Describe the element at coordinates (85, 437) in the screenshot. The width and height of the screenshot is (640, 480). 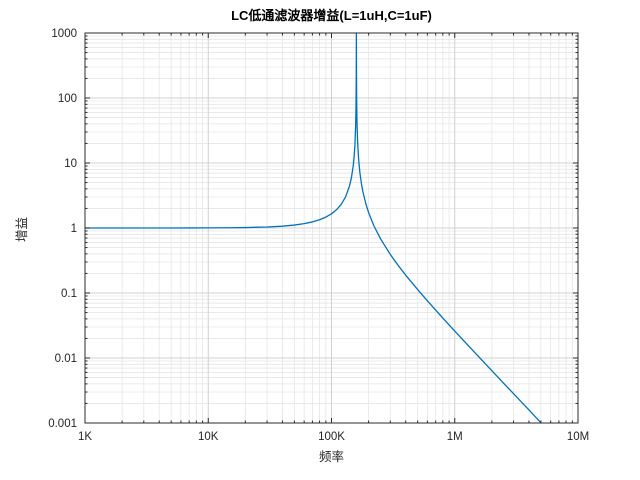
I see `x-tick-label-1K: 1K` at that location.